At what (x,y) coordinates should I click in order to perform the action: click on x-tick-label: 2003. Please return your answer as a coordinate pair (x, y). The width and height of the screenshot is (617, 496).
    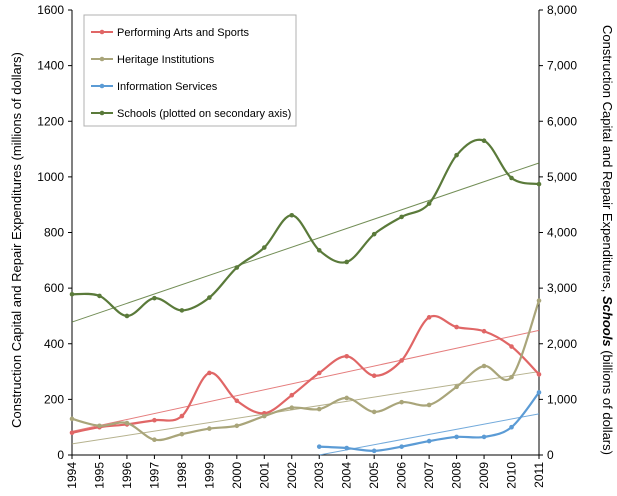
    Looking at the image, I should click on (319, 475).